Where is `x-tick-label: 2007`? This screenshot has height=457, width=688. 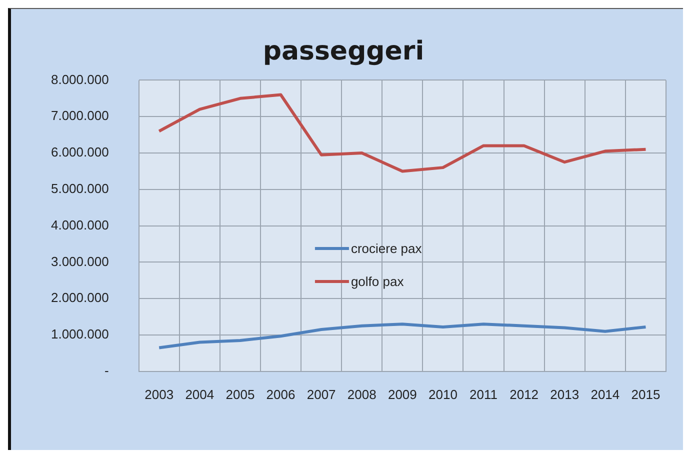 x-tick-label: 2007 is located at coordinates (321, 394).